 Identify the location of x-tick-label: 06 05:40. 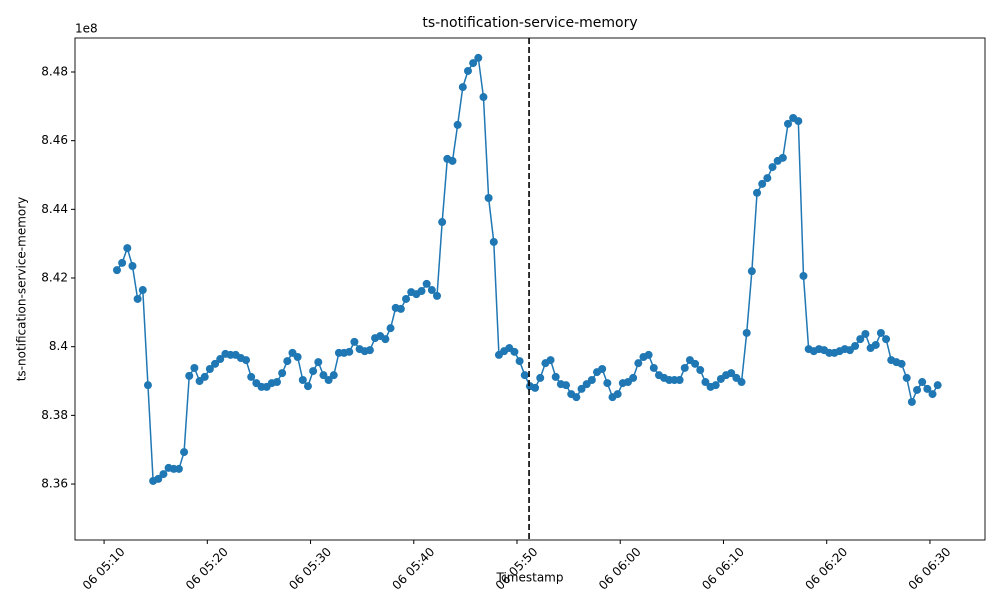
(413, 569).